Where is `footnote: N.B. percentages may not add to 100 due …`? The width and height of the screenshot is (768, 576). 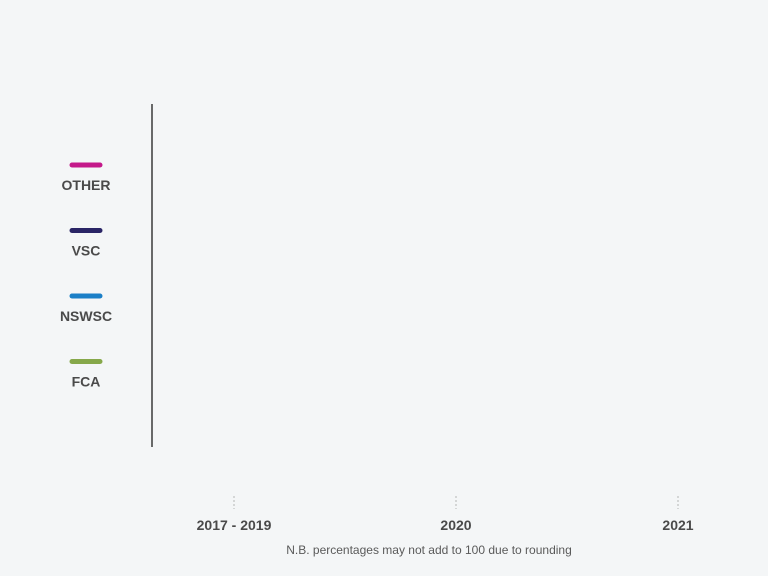
footnote: N.B. percentages may not add to 100 due … is located at coordinates (429, 550).